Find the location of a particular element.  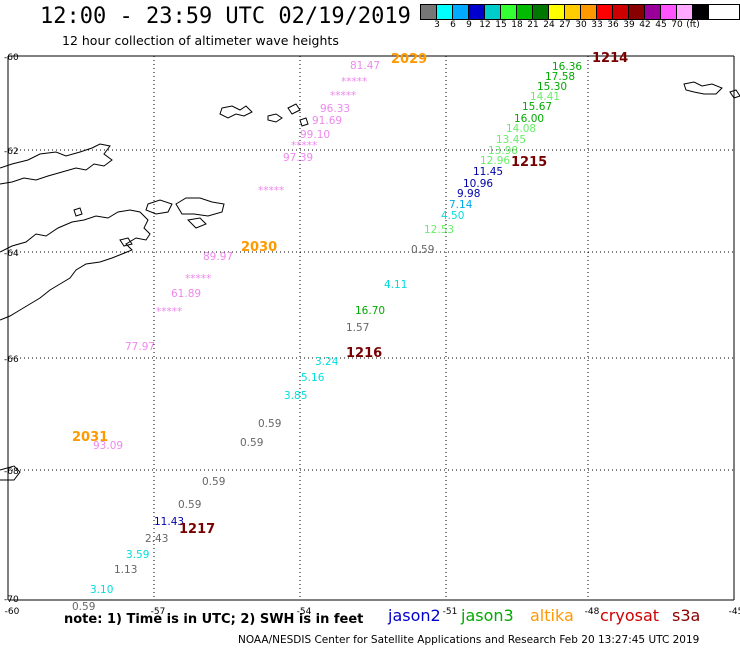

wave-height-value: 13.45 is located at coordinates (511, 140).